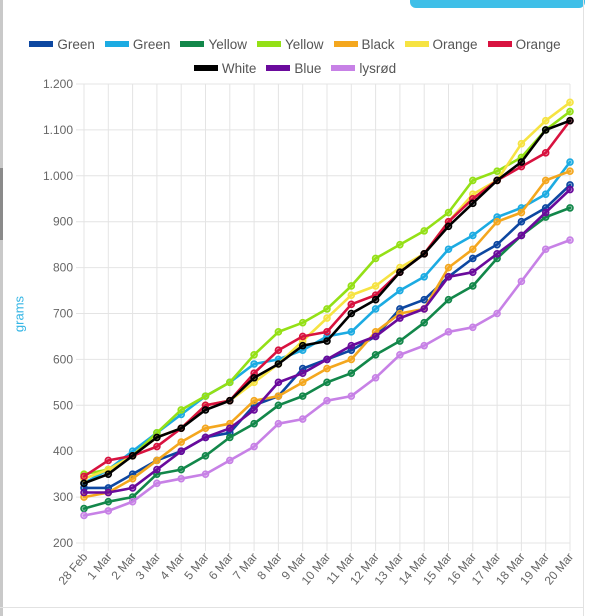 The width and height of the screenshot is (590, 616). What do you see at coordinates (151, 44) in the screenshot?
I see `legend-label: Green` at bounding box center [151, 44].